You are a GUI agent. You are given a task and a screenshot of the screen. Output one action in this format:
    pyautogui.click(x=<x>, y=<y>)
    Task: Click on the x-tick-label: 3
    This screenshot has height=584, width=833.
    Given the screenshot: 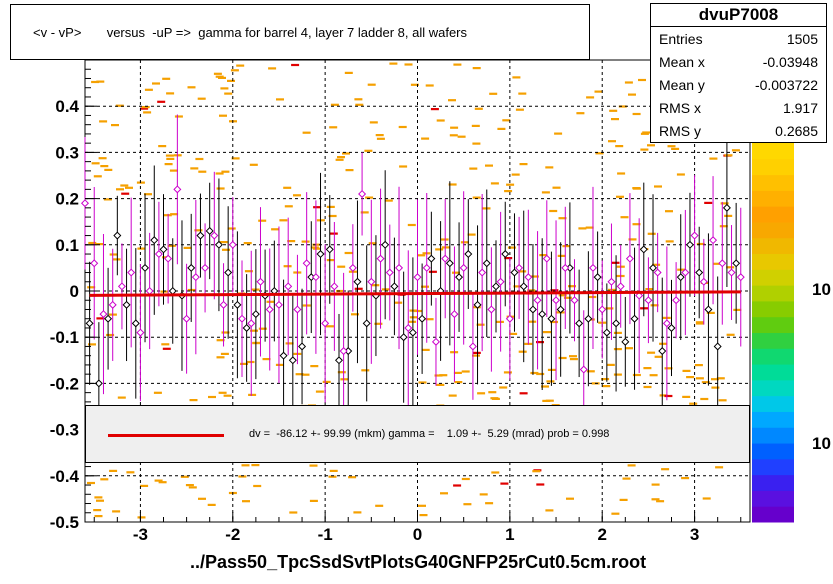 What is the action you would take?
    pyautogui.click(x=694, y=534)
    